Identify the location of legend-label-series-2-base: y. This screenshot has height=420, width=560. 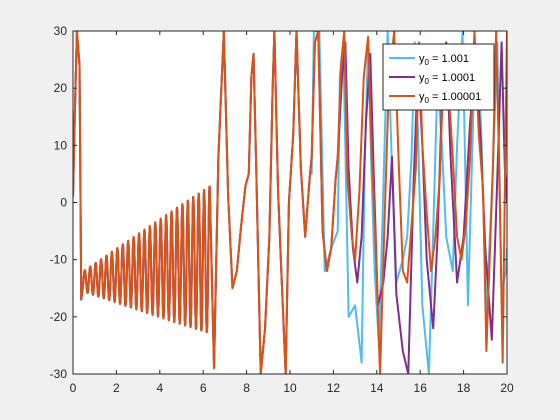
(422, 78).